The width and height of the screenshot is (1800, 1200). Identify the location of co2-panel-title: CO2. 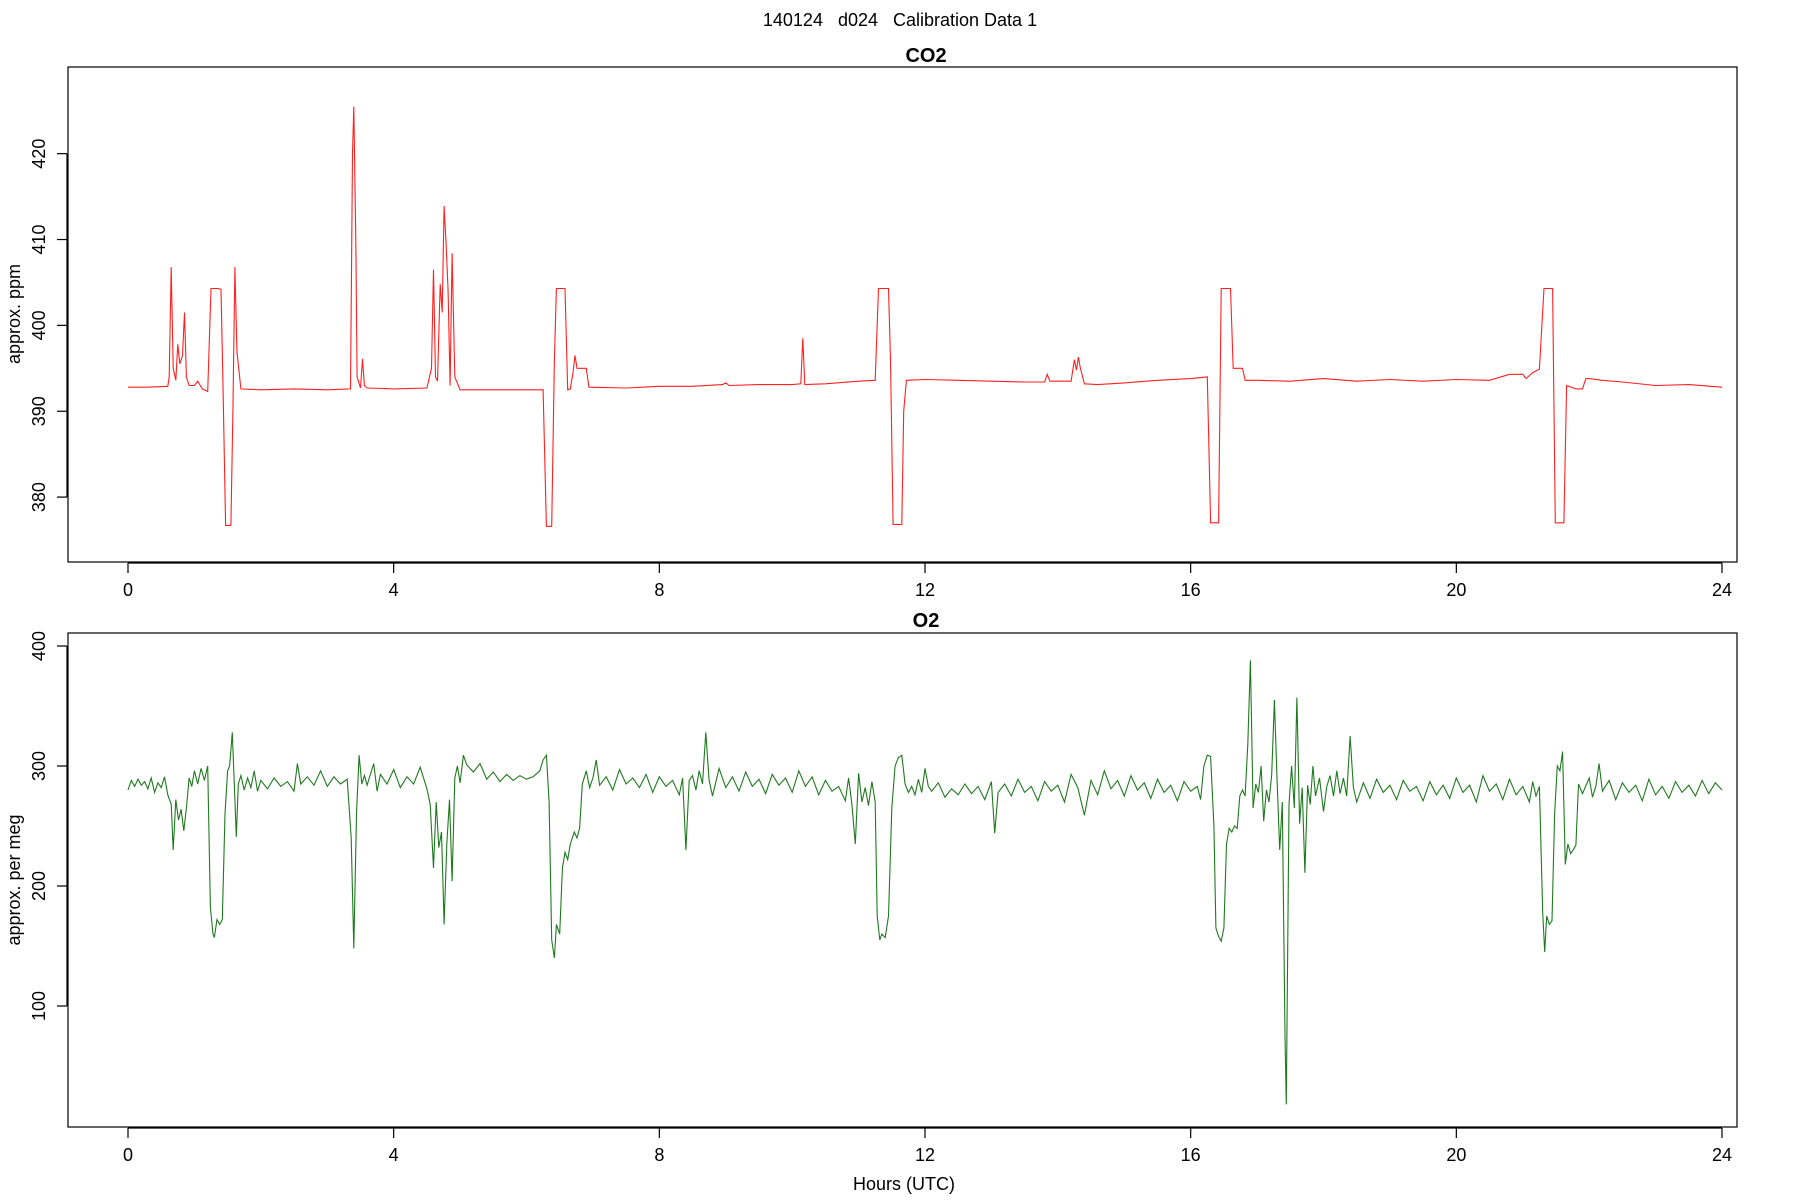
(925, 56).